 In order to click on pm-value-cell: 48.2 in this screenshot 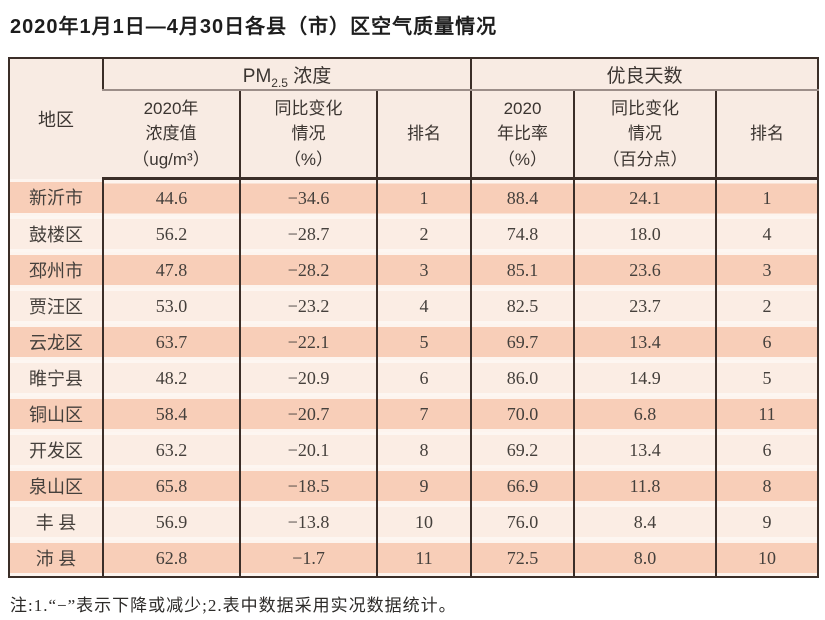, I will do `click(171, 378)`.